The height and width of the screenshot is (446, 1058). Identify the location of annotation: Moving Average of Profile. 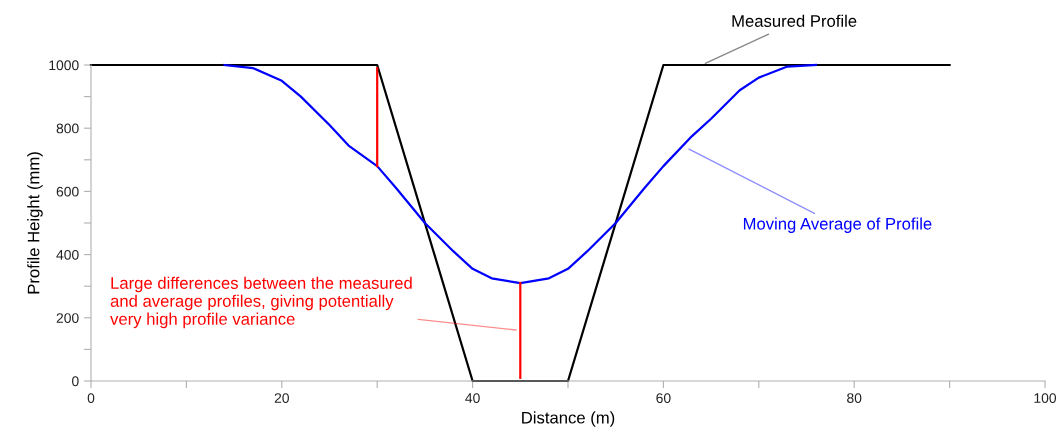
(837, 225).